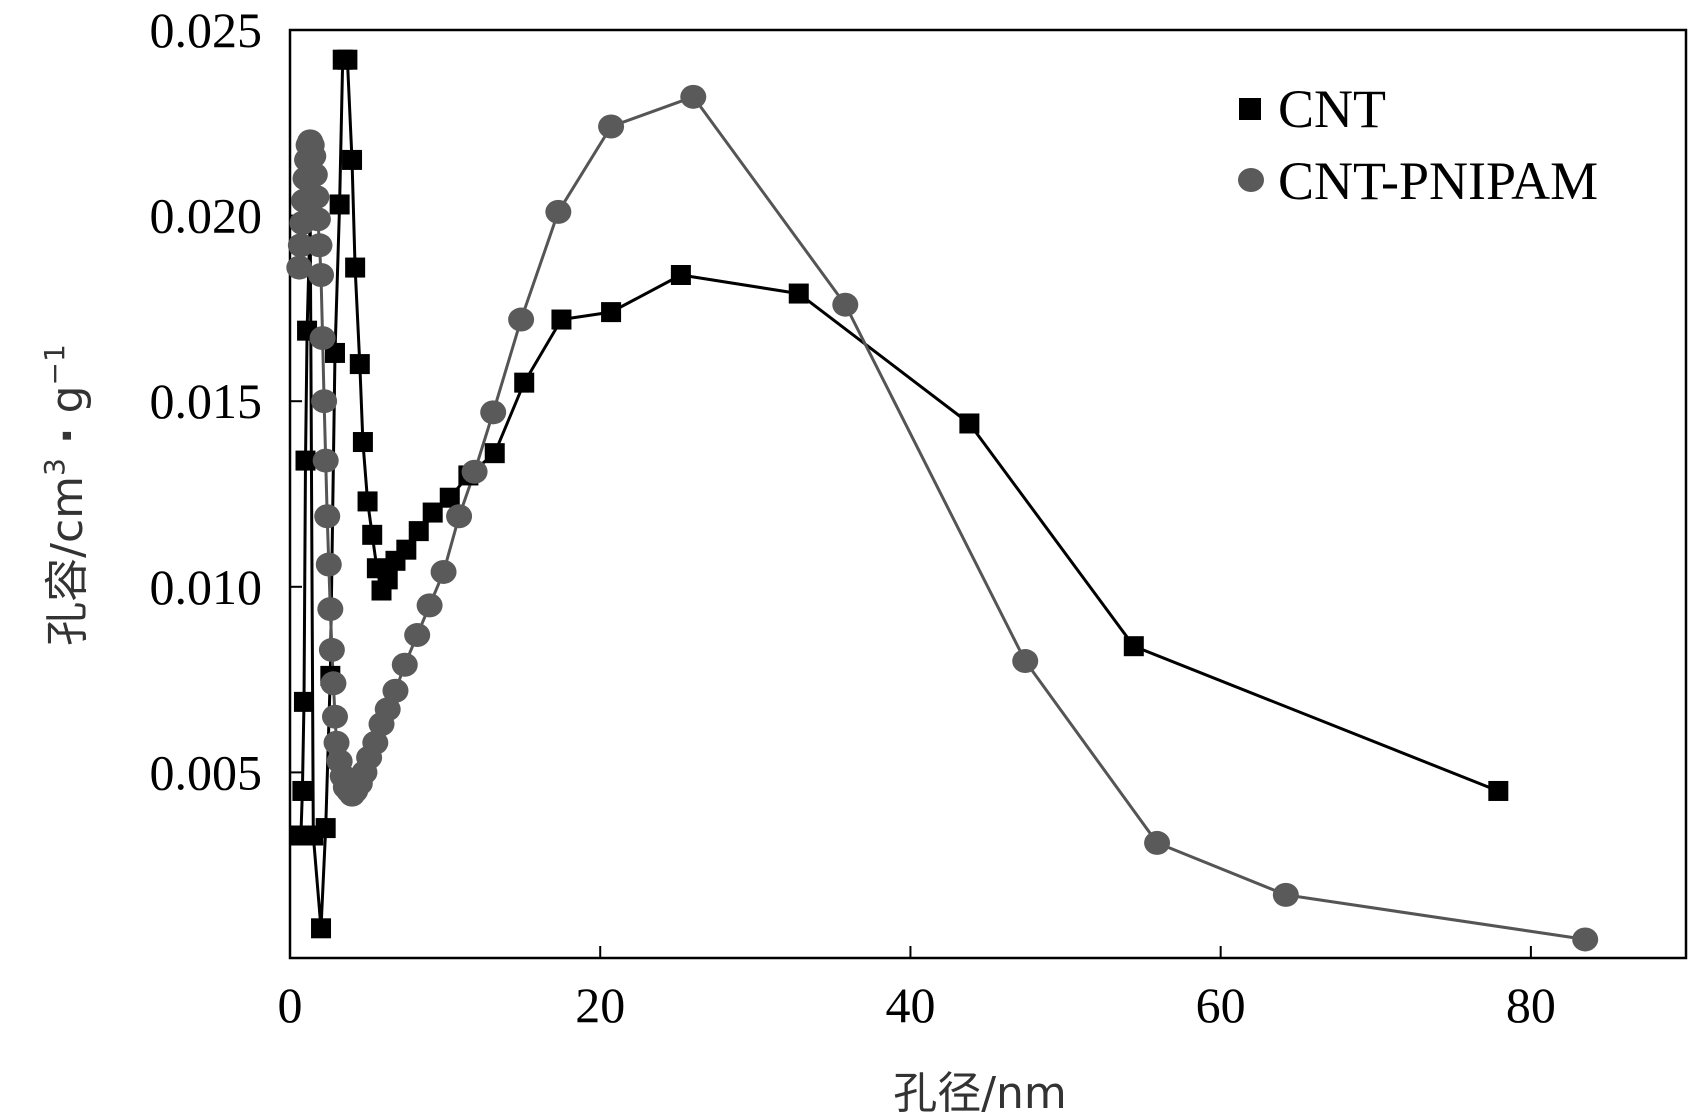  Describe the element at coordinates (206, 772) in the screenshot. I see `y-tick-label-0.005: 0.005` at that location.